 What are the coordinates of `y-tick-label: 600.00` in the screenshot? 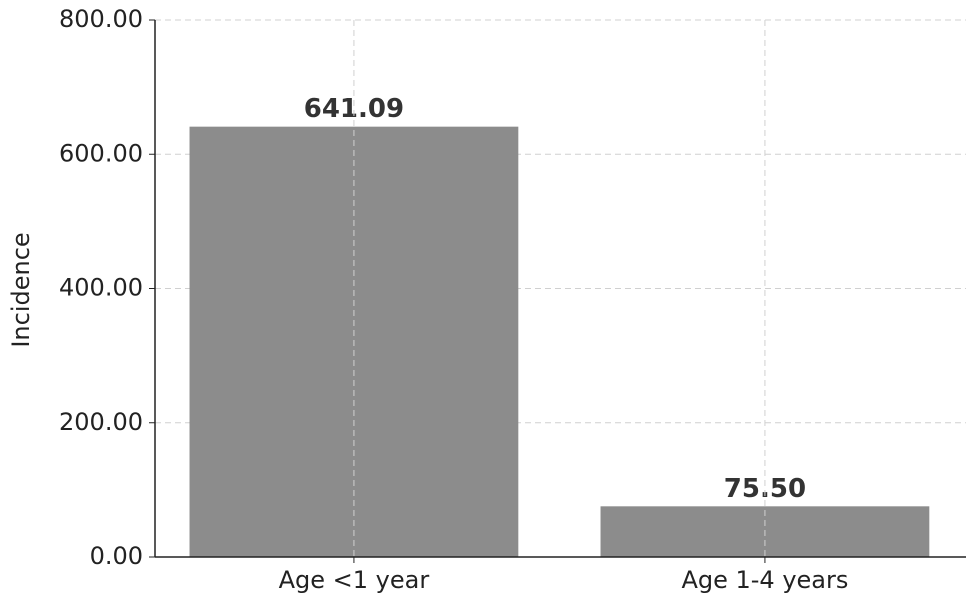 It's located at (101, 153).